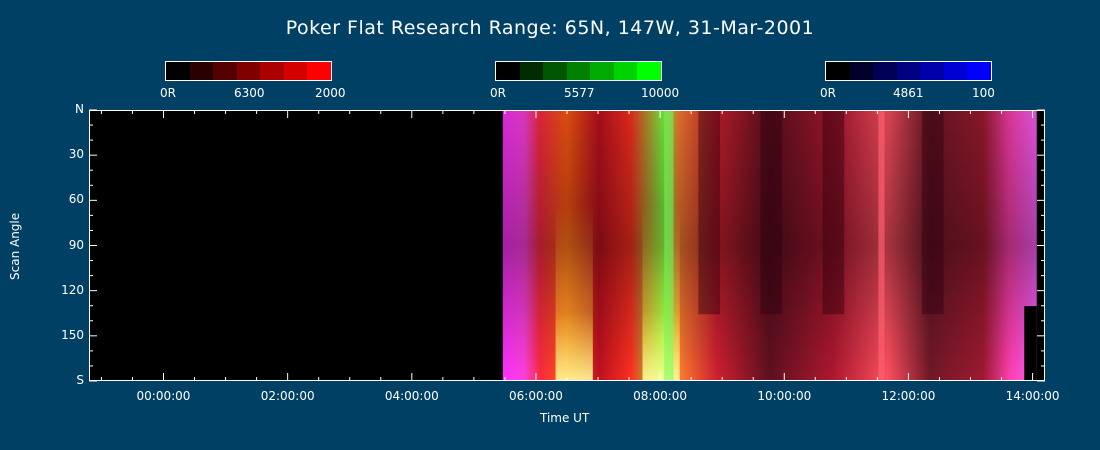 Image resolution: width=1100 pixels, height=450 pixels. I want to click on y-tick-label: 120, so click(72, 289).